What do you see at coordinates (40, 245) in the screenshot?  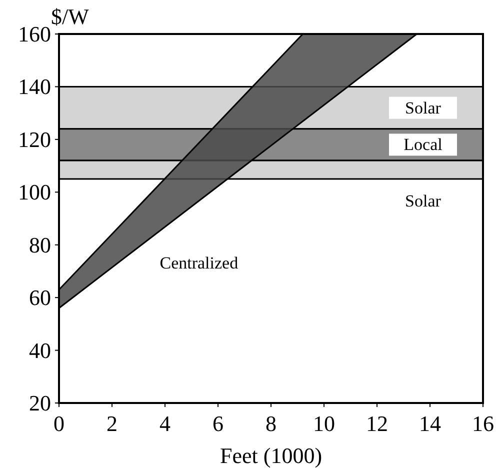 I see `y-tick-label: 80` at bounding box center [40, 245].